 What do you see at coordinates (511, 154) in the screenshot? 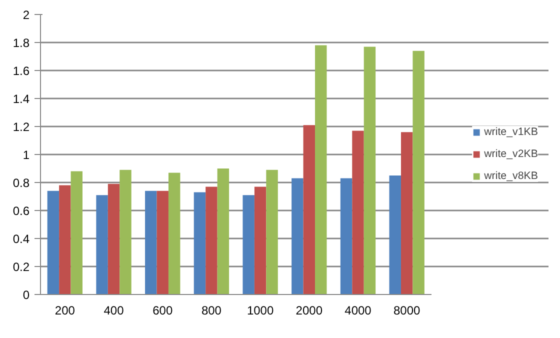
I see `legend-label: write_v2KB` at bounding box center [511, 154].